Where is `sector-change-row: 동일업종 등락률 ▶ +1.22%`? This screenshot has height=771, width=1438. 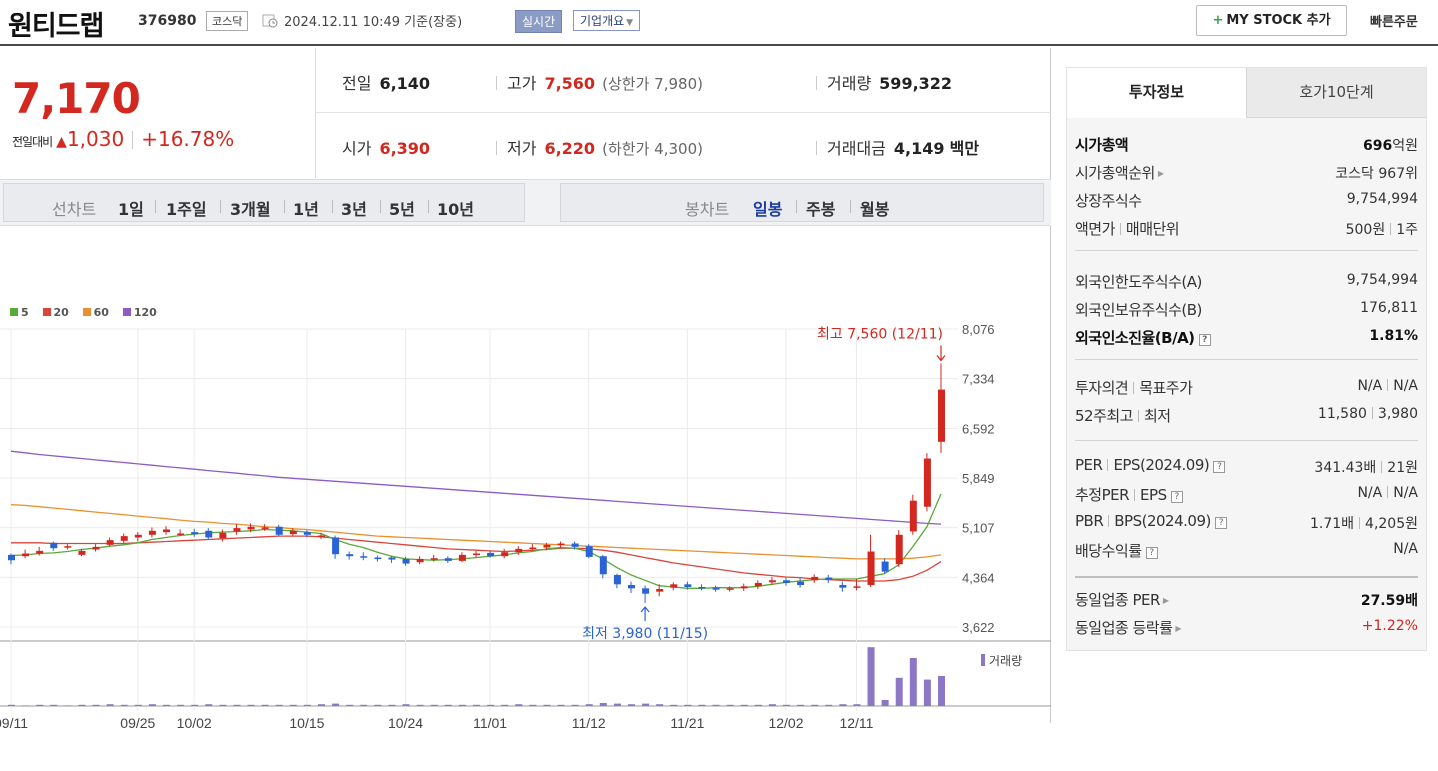 sector-change-row: 동일업종 등락률 ▶ +1.22% is located at coordinates (1246, 627).